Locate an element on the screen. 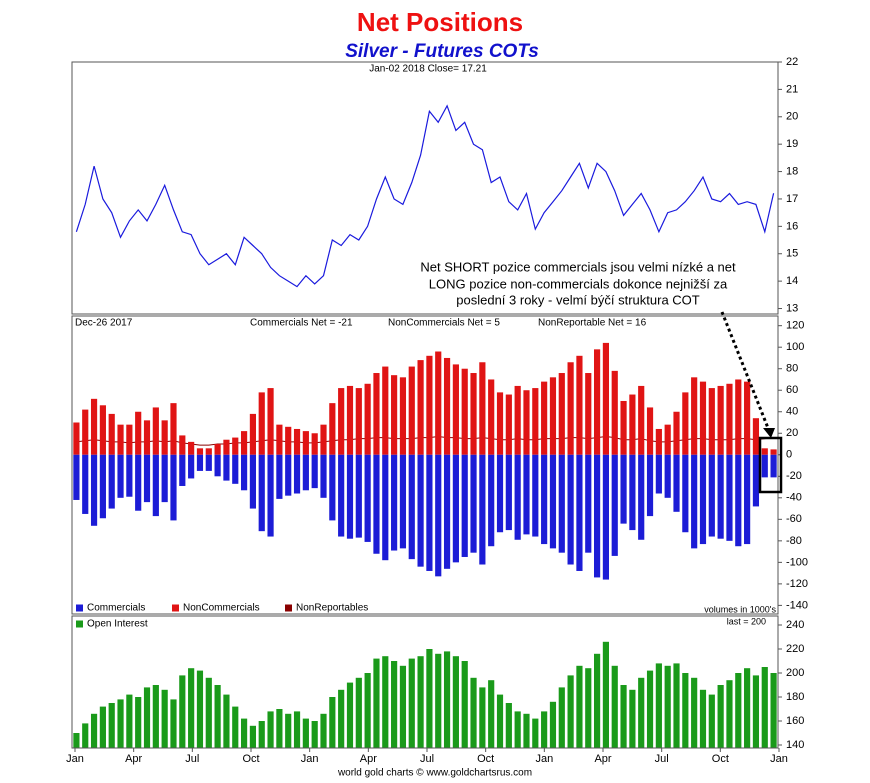  arrow is located at coordinates (745, 370).